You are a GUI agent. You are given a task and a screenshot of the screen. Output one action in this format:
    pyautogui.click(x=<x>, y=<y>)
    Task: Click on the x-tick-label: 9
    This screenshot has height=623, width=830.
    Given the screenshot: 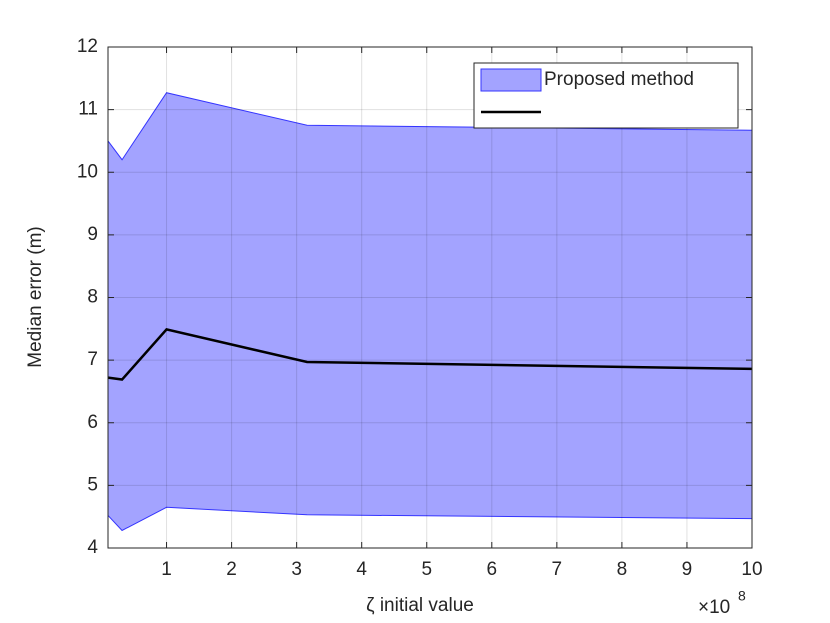 What is the action you would take?
    pyautogui.click(x=687, y=569)
    